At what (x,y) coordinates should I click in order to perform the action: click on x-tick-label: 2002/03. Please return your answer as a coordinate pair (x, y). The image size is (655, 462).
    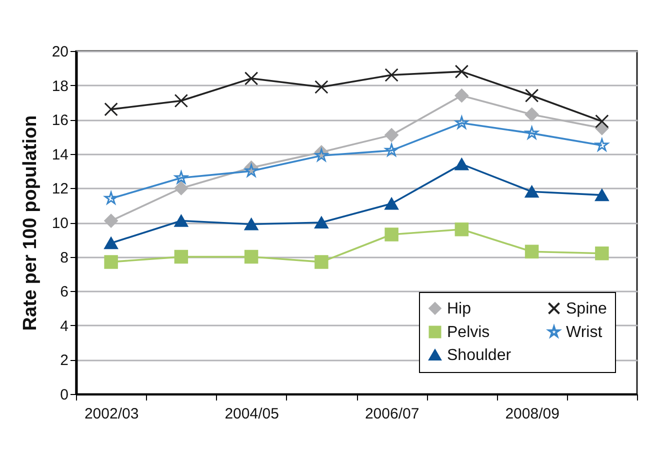
    Looking at the image, I should click on (111, 414).